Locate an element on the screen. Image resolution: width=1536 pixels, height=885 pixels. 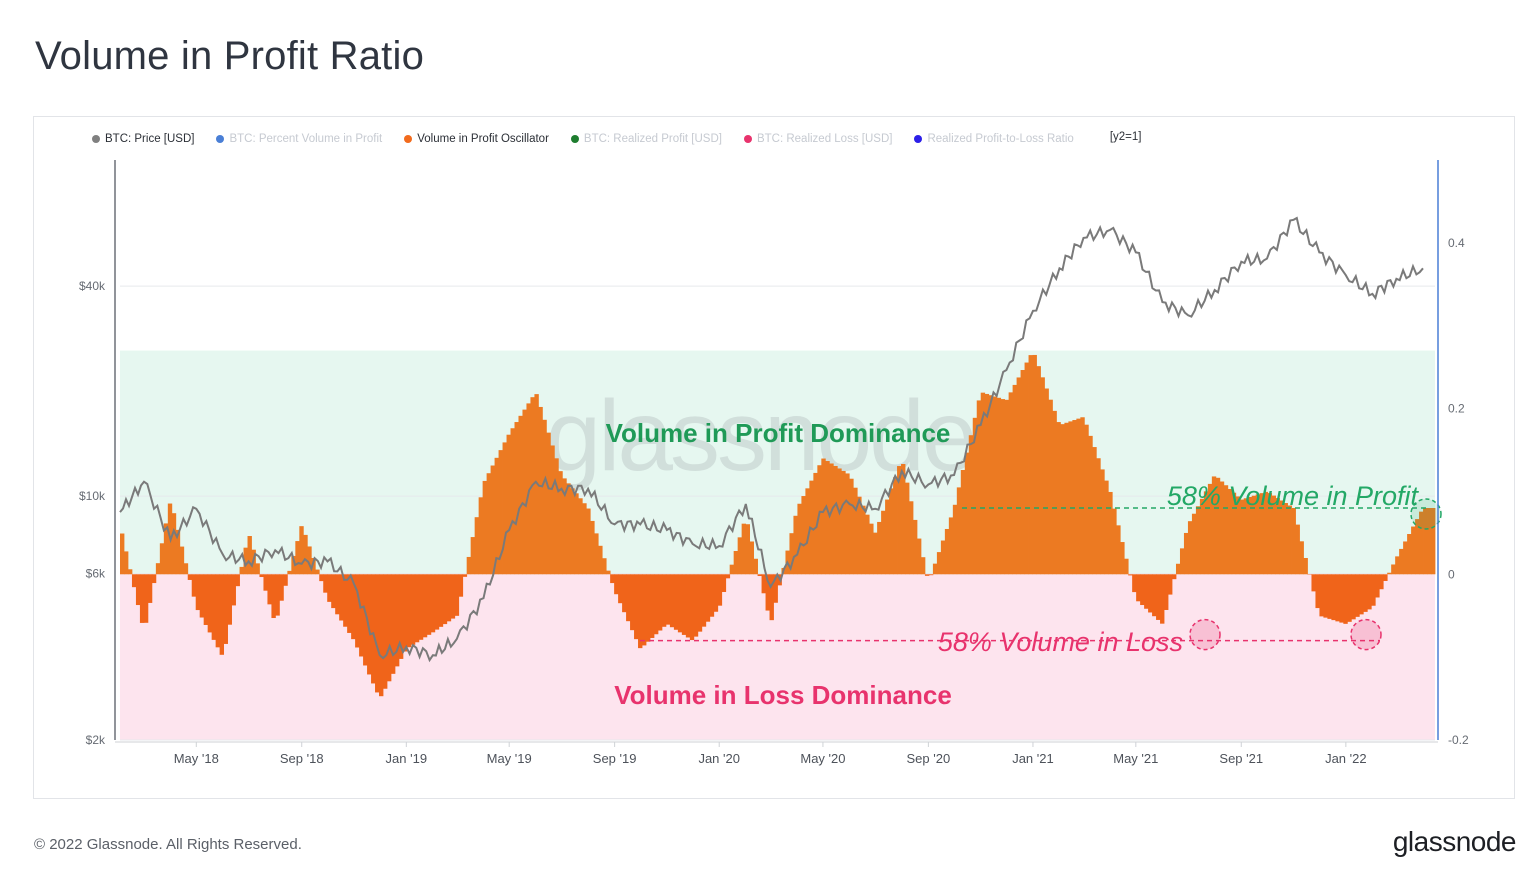
legend-item-realized-profit: BTC: Realized Profit [USD] is located at coordinates (646, 139).